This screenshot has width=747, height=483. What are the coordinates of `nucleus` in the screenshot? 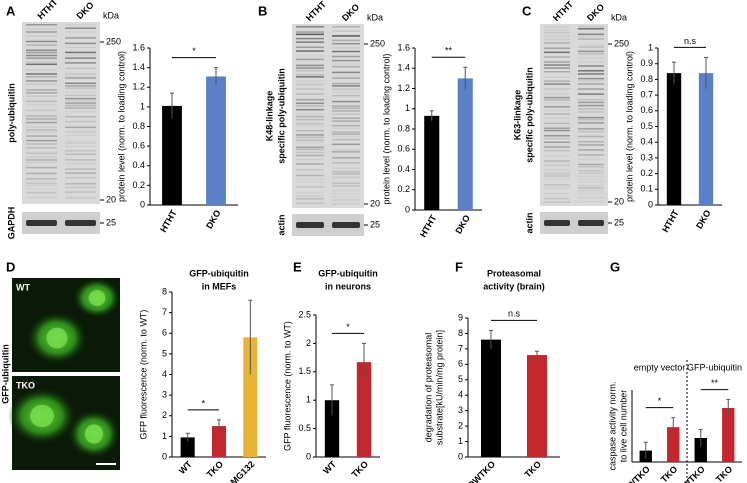 It's located at (57, 338).